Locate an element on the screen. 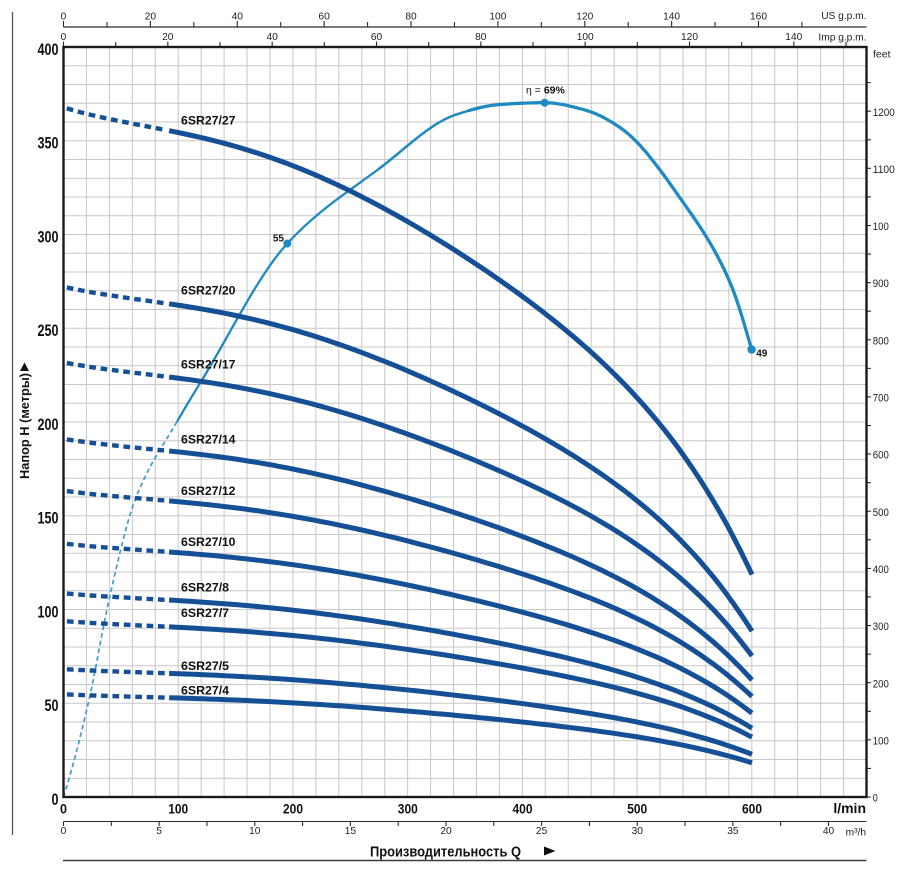 Image resolution: width=910 pixels, height=869 pixels. svg-text: 6SR27/20 is located at coordinates (208, 291).